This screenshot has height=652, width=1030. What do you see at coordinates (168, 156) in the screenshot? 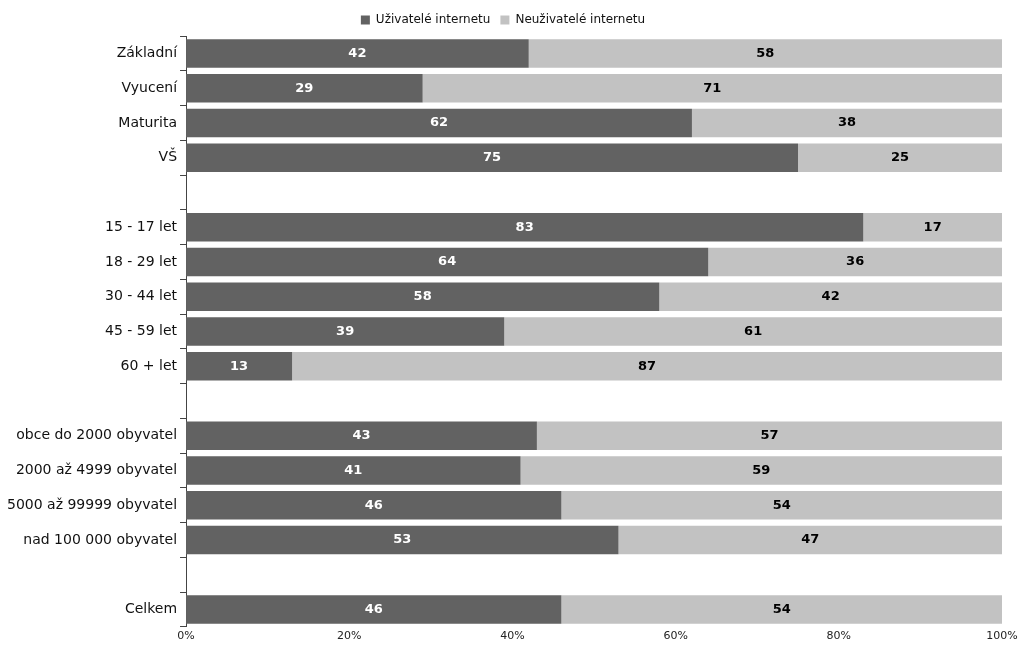
I see `y-tick-label: VŠ` at bounding box center [168, 156].